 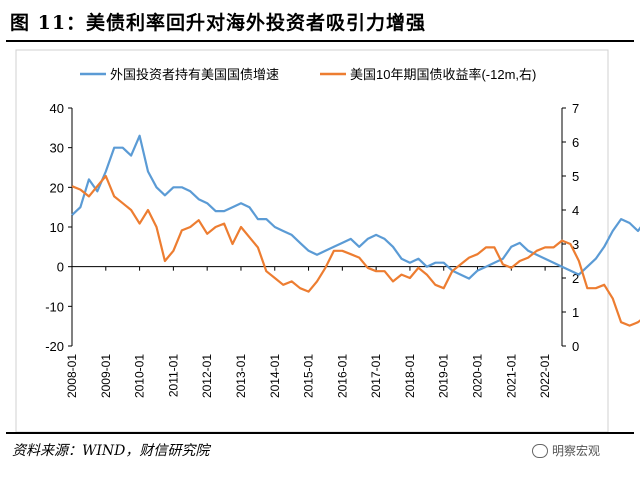 I want to click on right-tick-label: 6, so click(x=575, y=142).